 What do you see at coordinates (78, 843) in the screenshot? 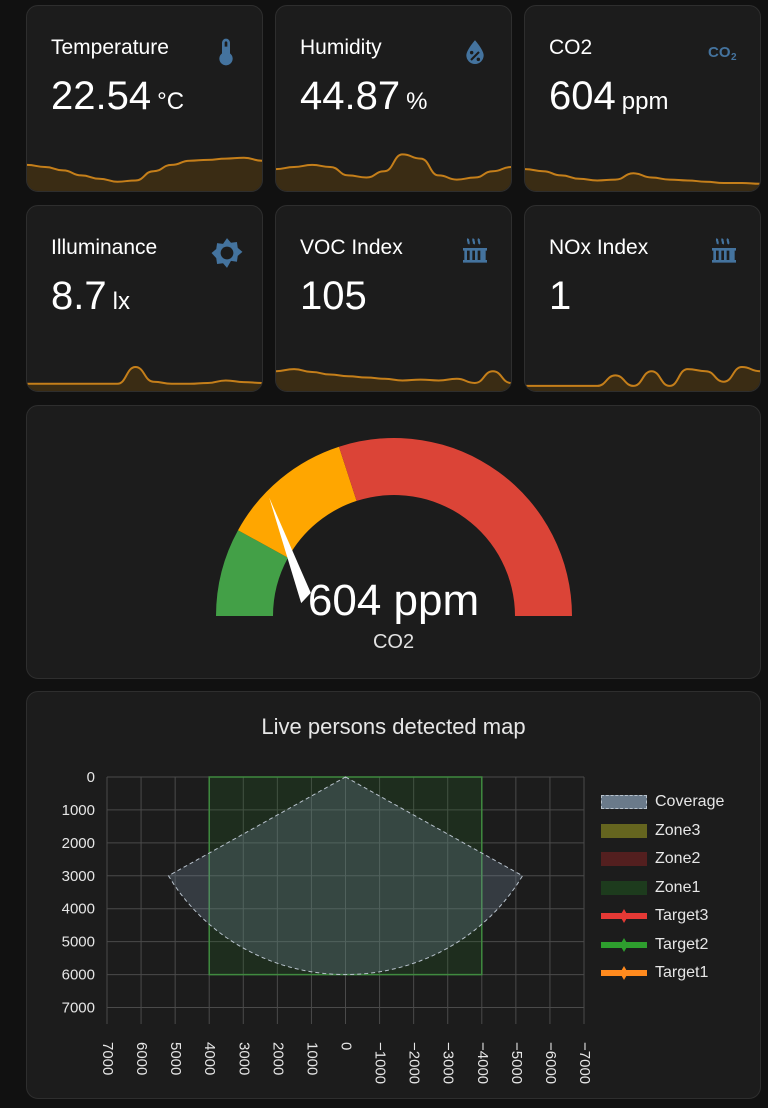
I see `y-tick-label: 2000` at bounding box center [78, 843].